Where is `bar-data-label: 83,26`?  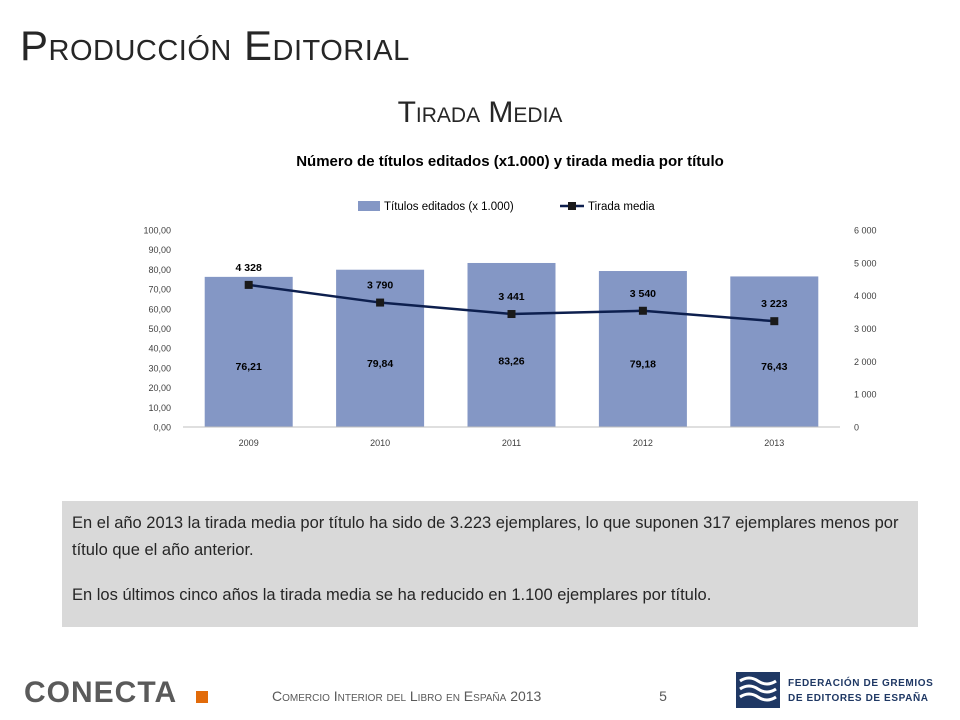 bar-data-label: 83,26 is located at coordinates (511, 362).